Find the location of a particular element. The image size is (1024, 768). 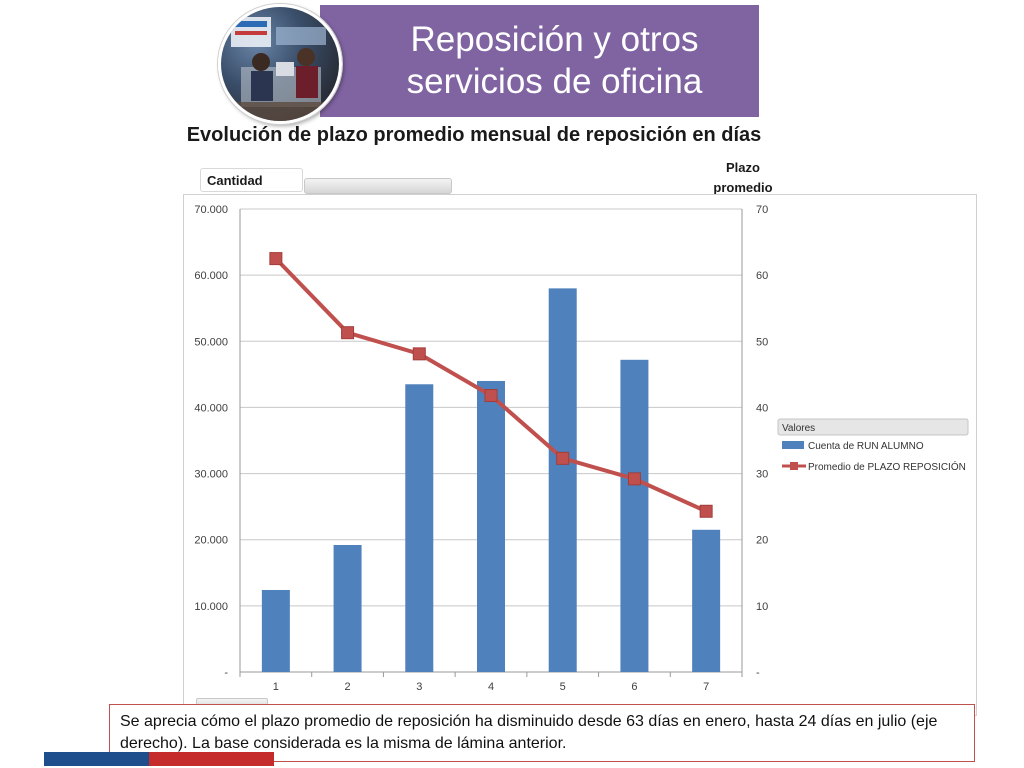

x-tick-label: 1 is located at coordinates (276, 687).